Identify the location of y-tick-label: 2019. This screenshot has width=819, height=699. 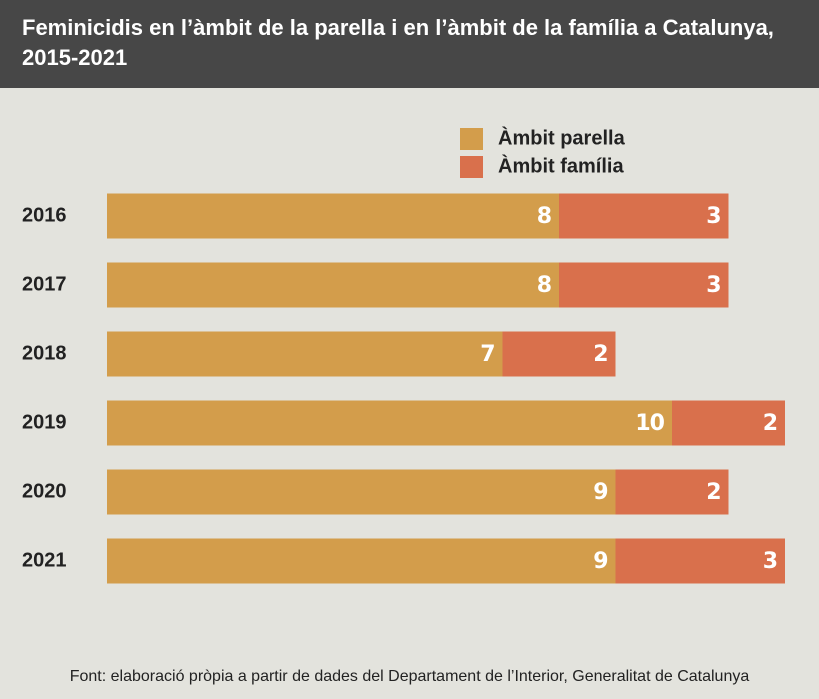
(44, 422).